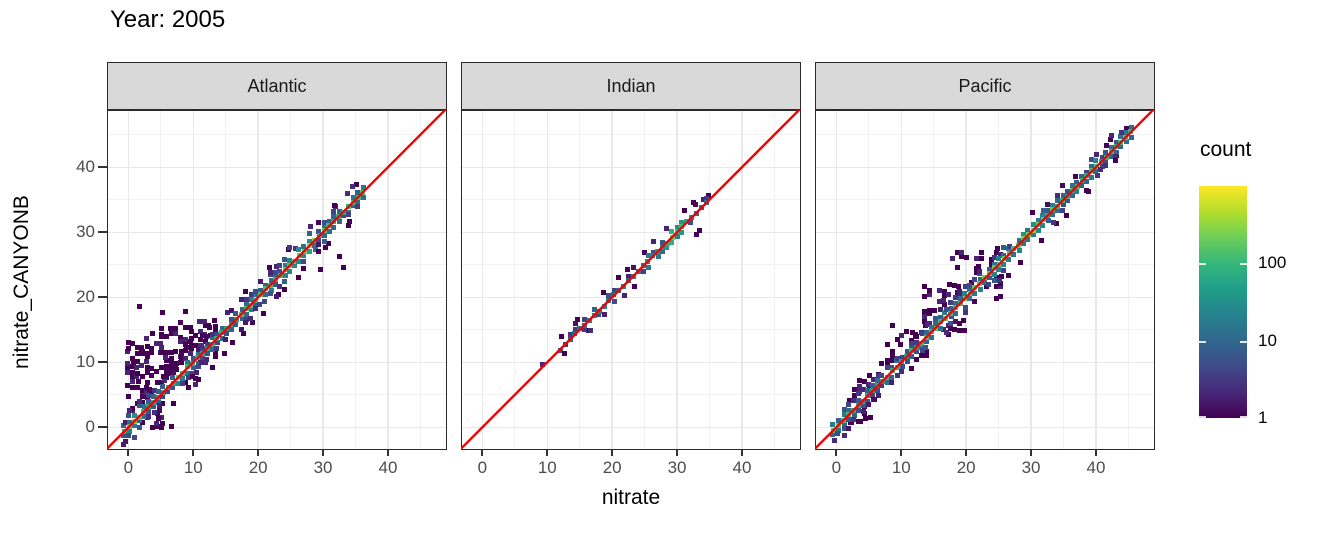  What do you see at coordinates (128, 467) in the screenshot?
I see `x-tick-label: 0` at bounding box center [128, 467].